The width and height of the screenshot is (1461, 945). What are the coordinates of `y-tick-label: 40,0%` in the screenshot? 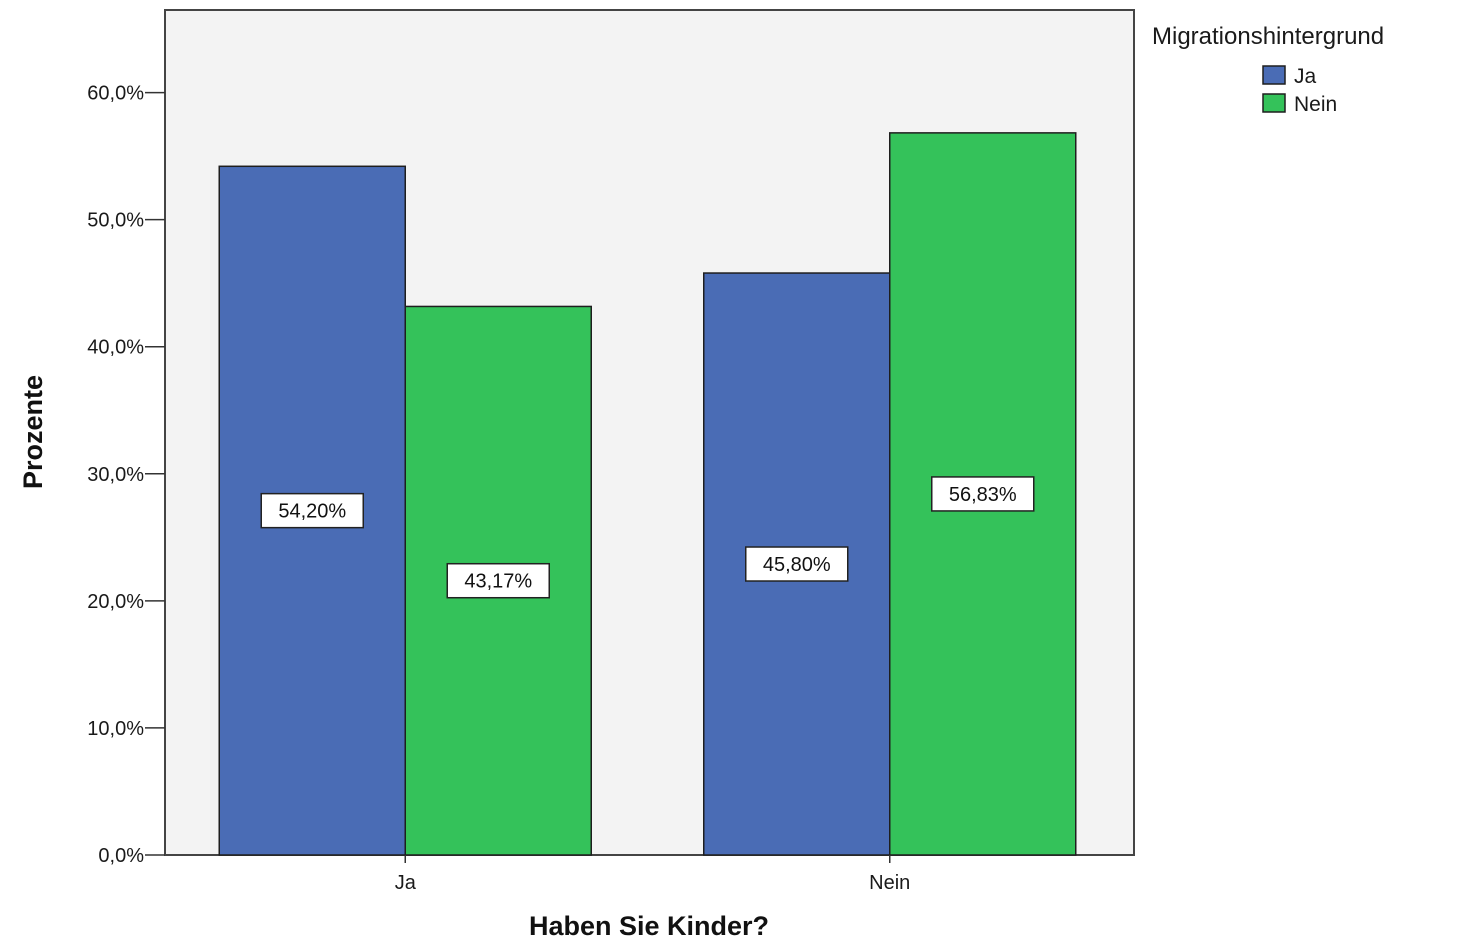 It's located at (115, 348).